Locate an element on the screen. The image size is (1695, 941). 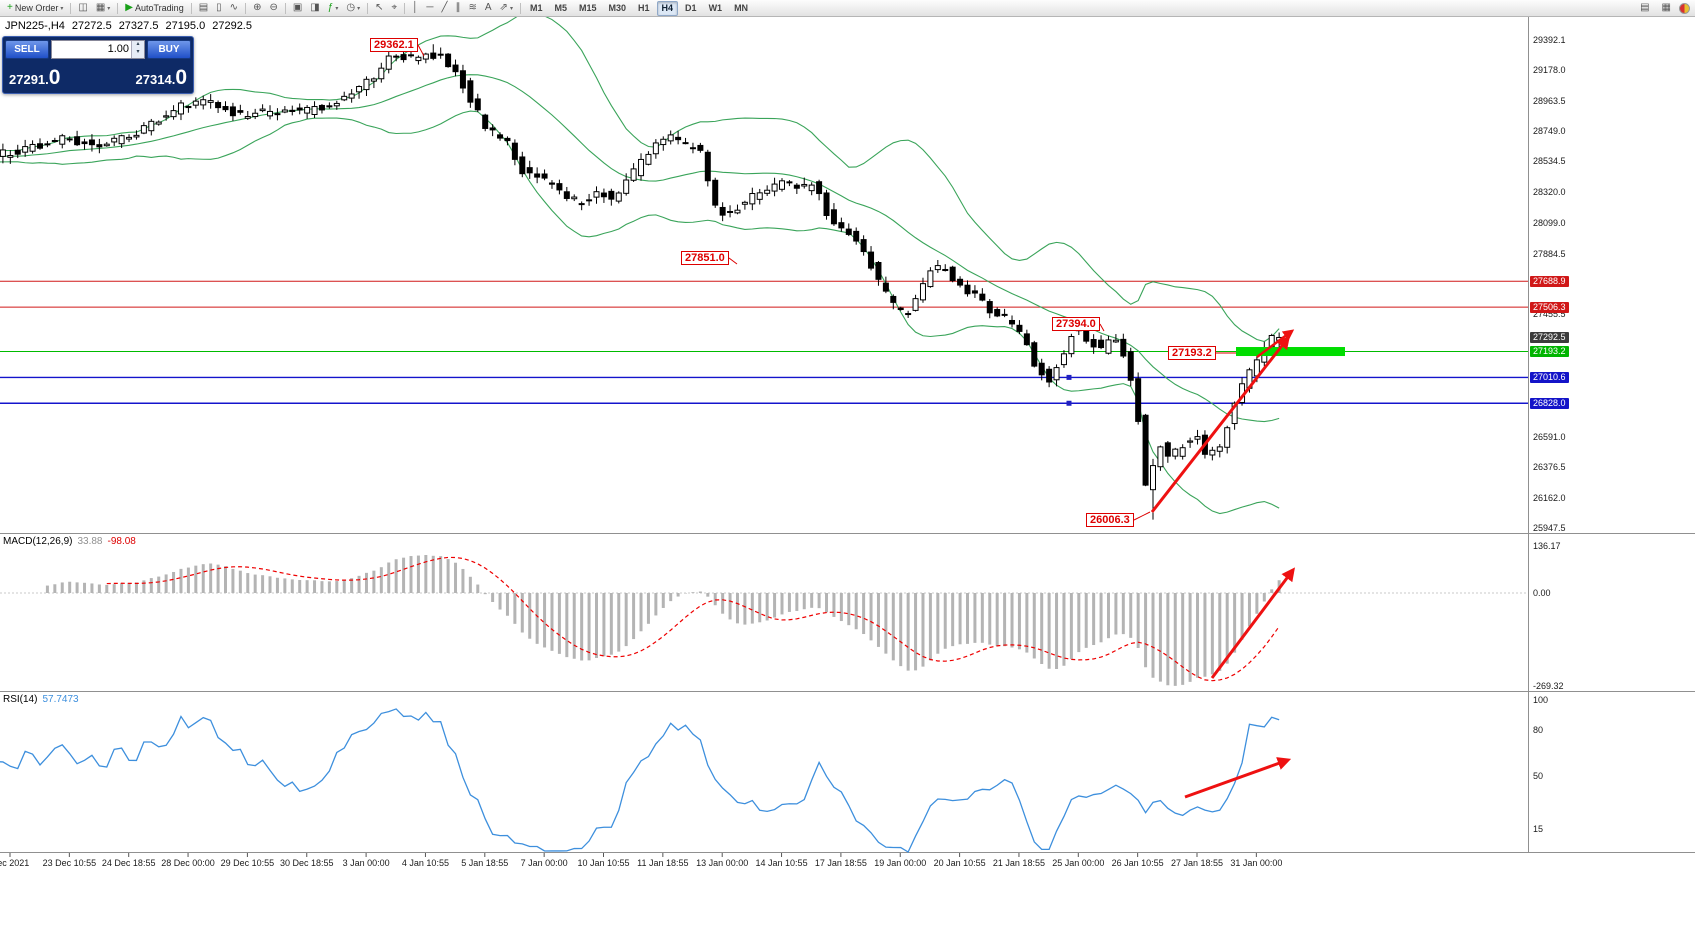
macd-histogram is located at coordinates (663, 620).